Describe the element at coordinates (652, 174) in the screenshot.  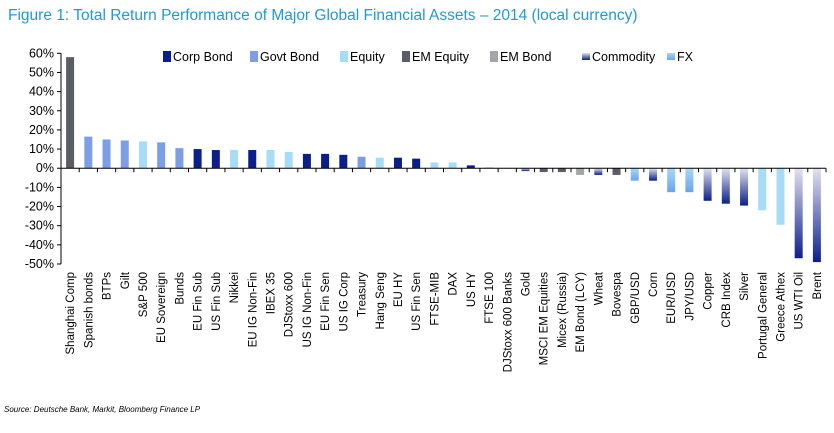
I see `bar-corn` at that location.